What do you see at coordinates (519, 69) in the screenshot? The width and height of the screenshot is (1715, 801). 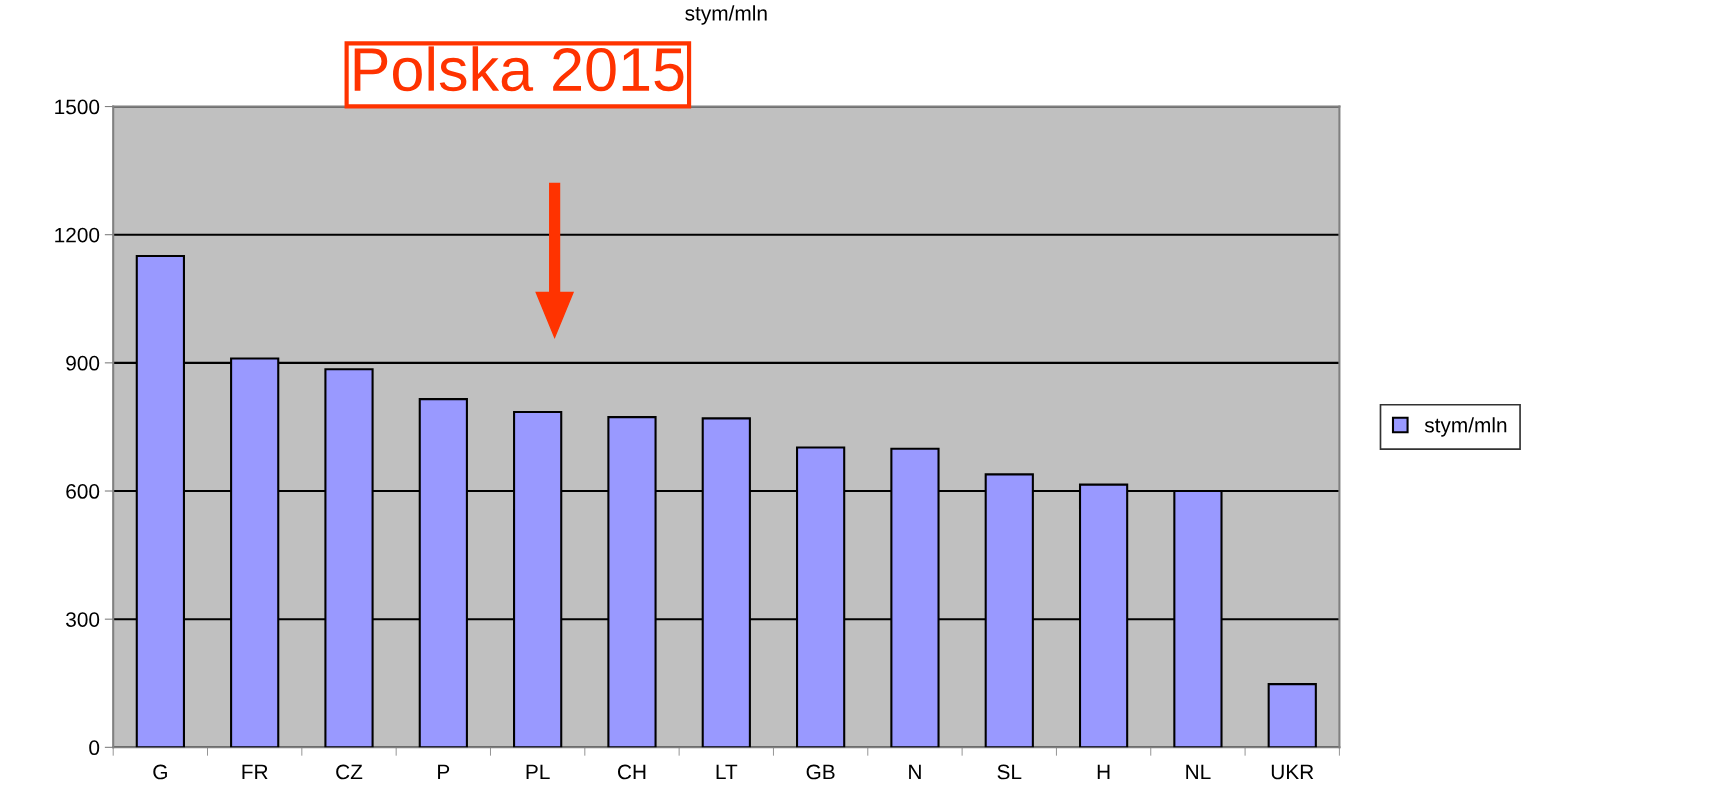 I see `text: Polska 2015` at bounding box center [519, 69].